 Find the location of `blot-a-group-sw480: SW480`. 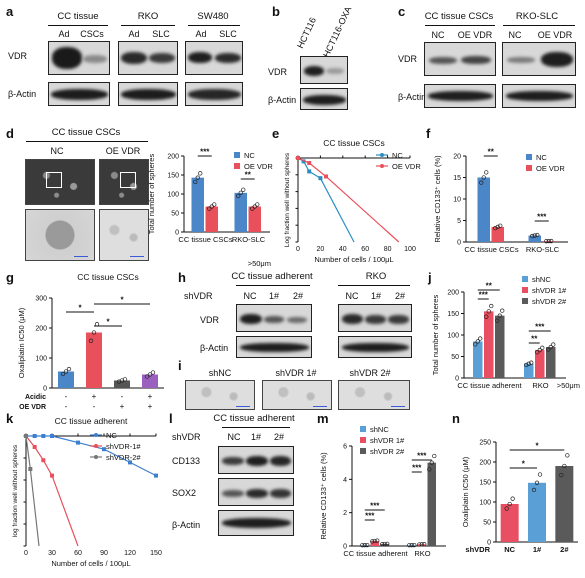

blot-a-group-sw480: SW480 is located at coordinates (213, 16).